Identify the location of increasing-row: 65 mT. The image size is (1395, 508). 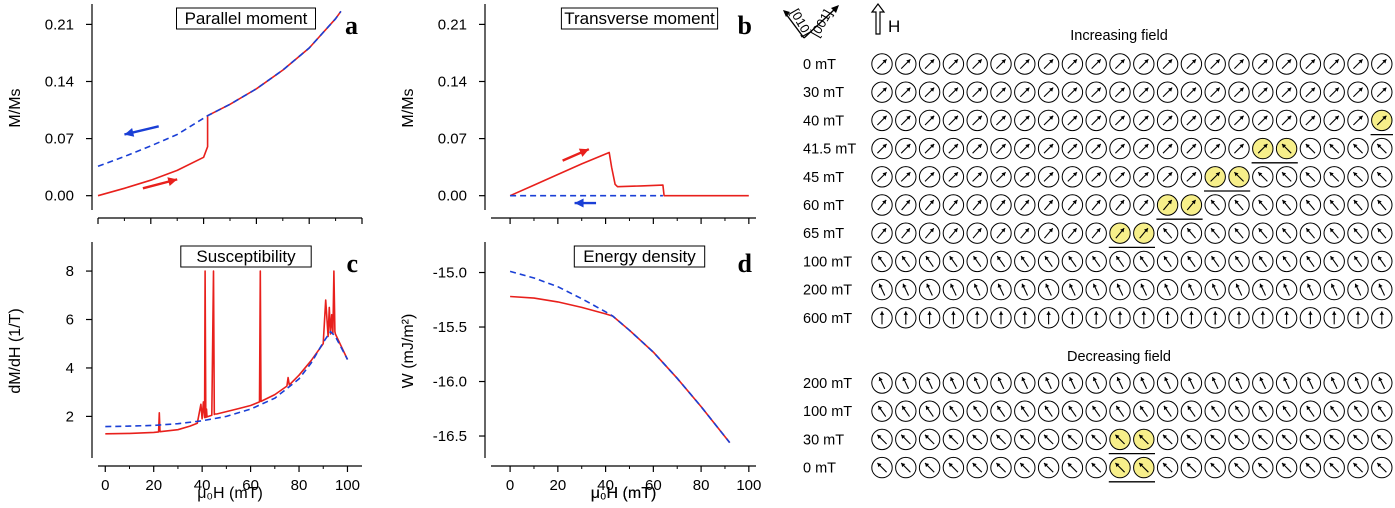
(1098, 235).